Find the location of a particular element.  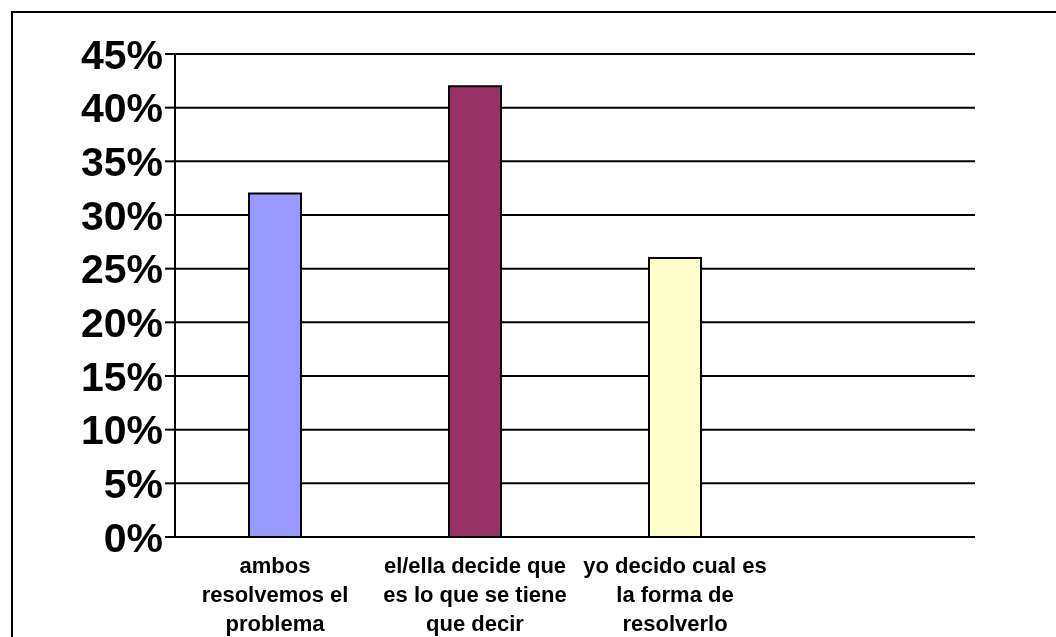

y-tick-label: 5% is located at coordinates (133, 483).